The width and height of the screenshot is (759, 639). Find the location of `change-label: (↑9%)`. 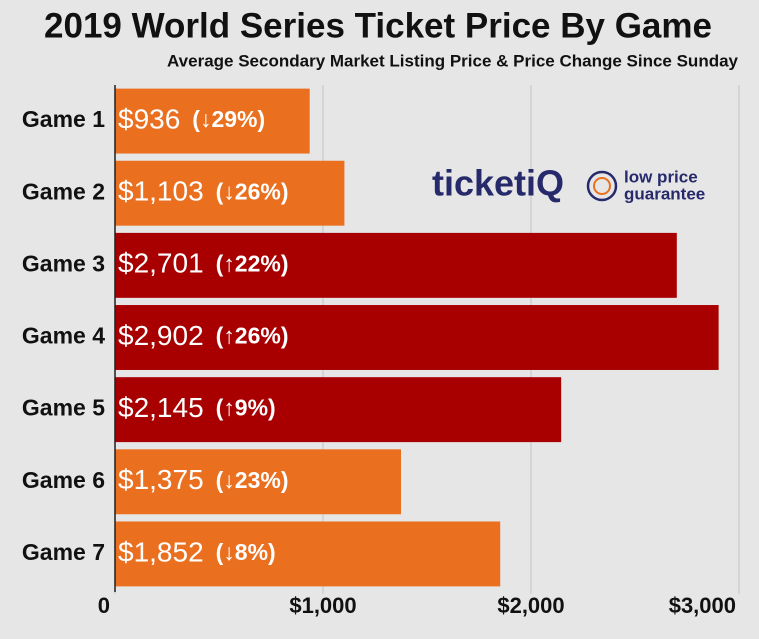

change-label: (↑9%) is located at coordinates (246, 408).